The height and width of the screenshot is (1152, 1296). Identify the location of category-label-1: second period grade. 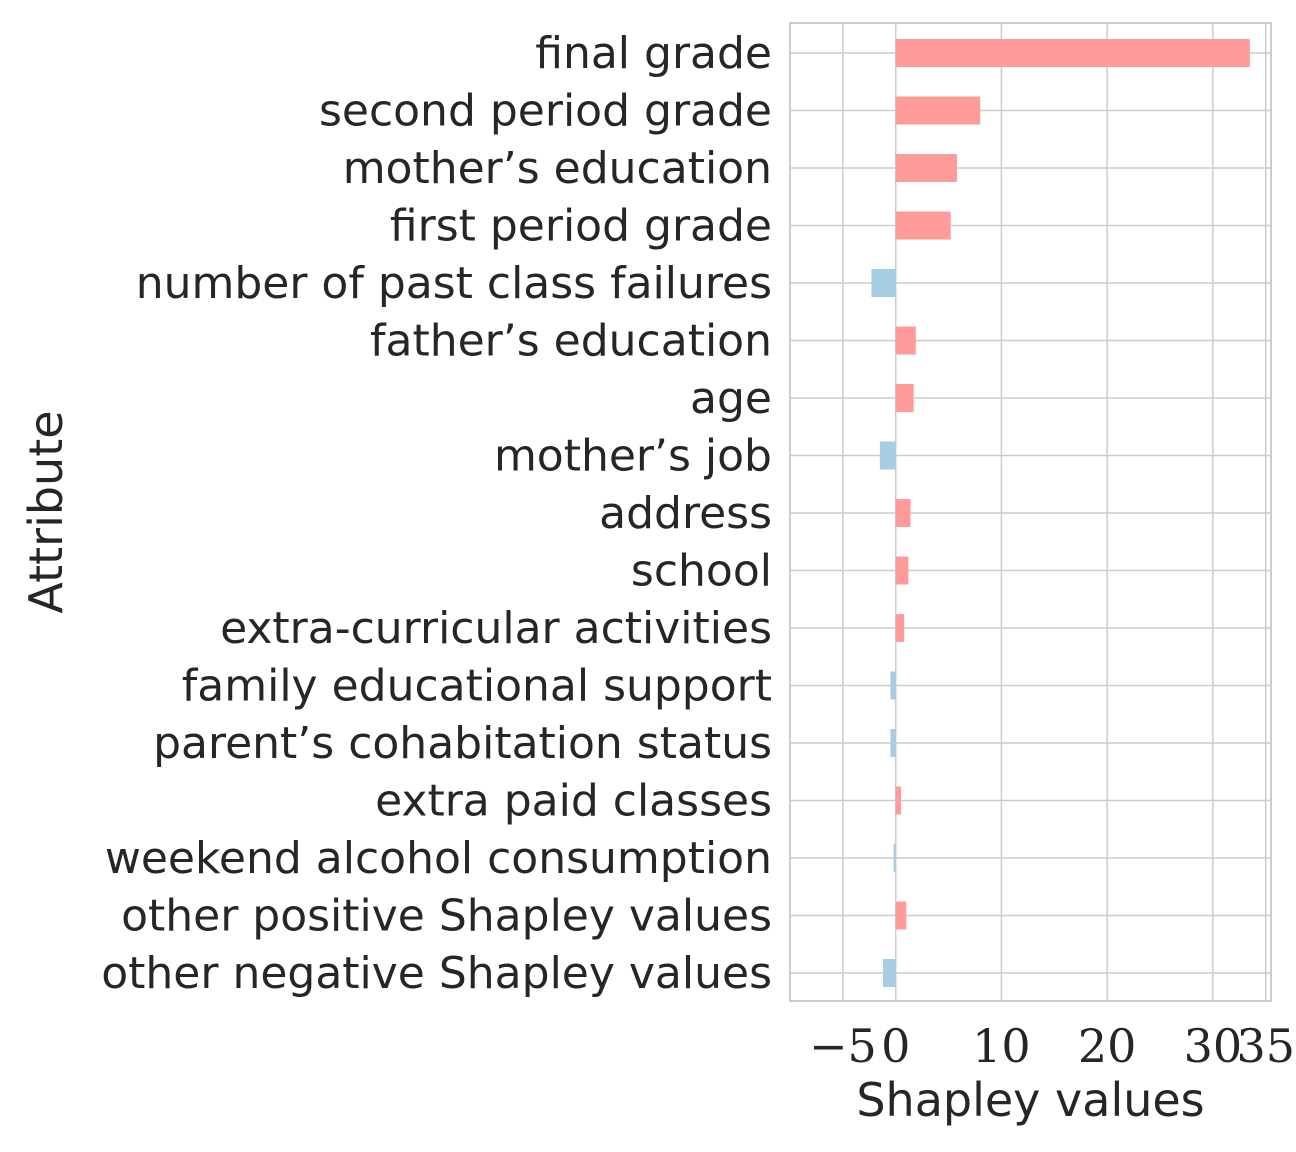
(545, 111).